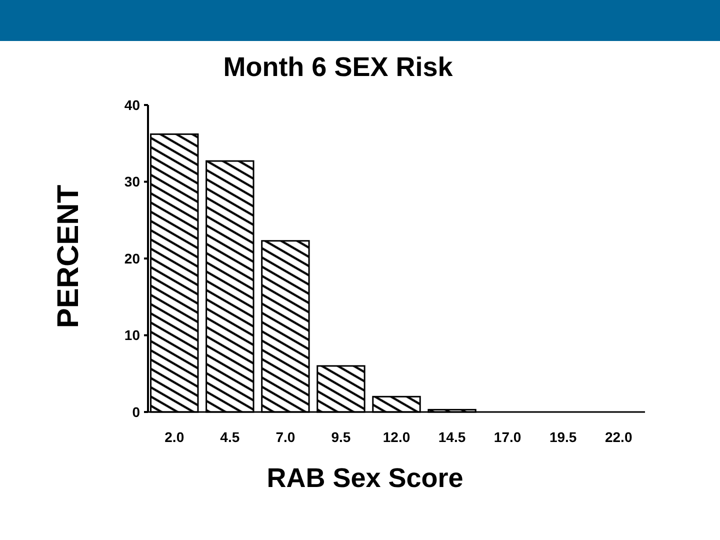 This screenshot has width=720, height=540. Describe the element at coordinates (174, 437) in the screenshot. I see `x-tick-label: 2.0` at that location.